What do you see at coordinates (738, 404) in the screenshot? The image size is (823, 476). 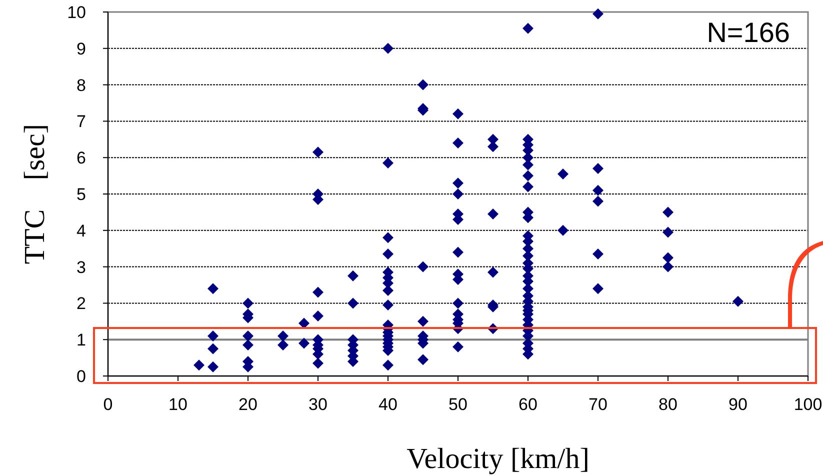 I see `x-tick-label: 90` at bounding box center [738, 404].